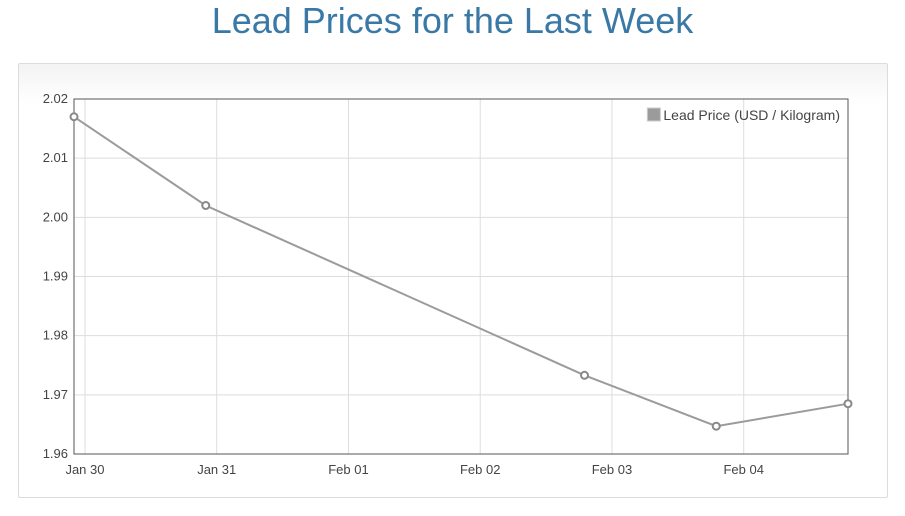 The width and height of the screenshot is (905, 516). I want to click on legend-swatch, so click(653, 114).